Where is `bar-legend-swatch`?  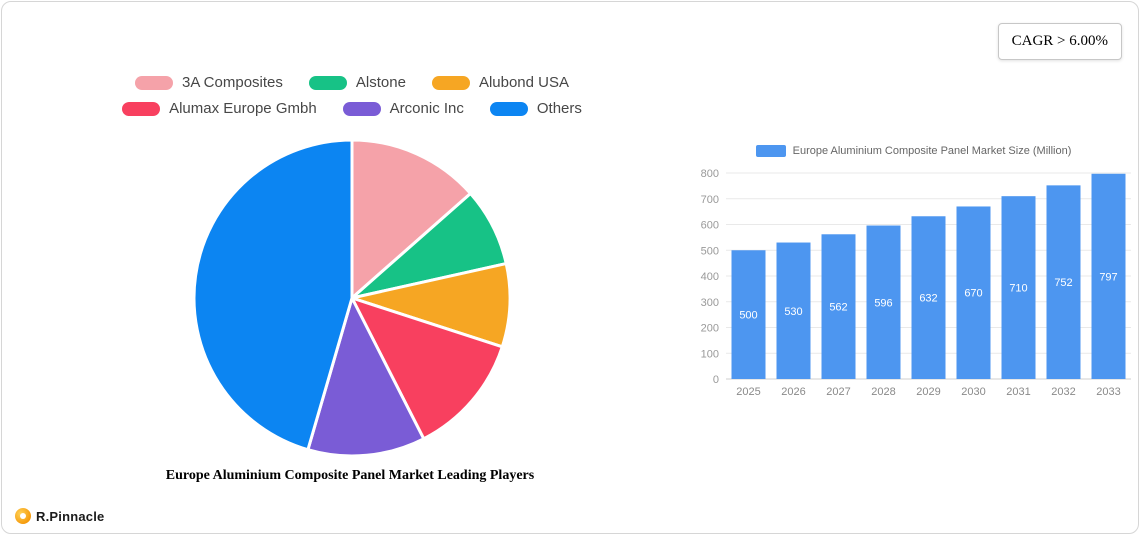
bar-legend-swatch is located at coordinates (770, 151).